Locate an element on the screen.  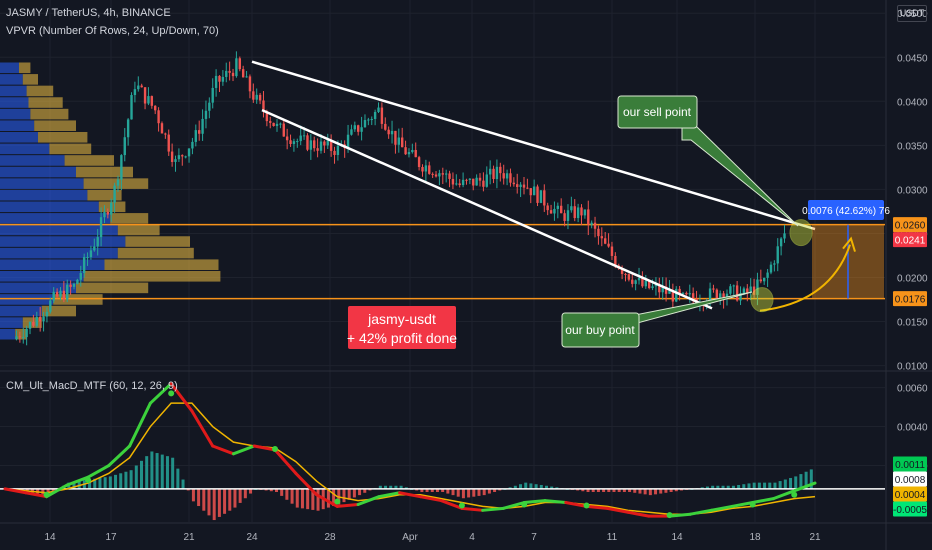
measure-label: 0.0076 (42.62%) 76 is located at coordinates (846, 211).